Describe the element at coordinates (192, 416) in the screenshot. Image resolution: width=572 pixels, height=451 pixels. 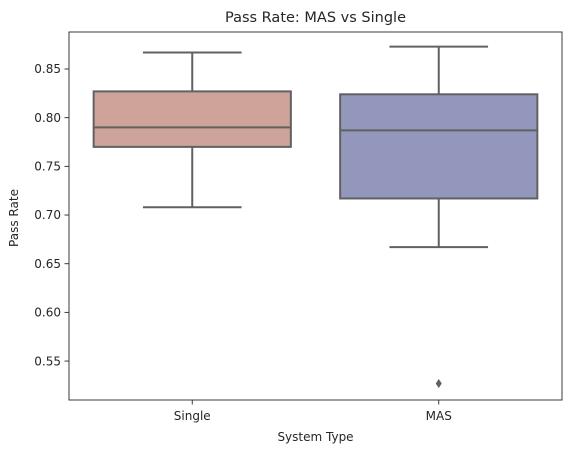
I see `x-tick-label: Single` at that location.